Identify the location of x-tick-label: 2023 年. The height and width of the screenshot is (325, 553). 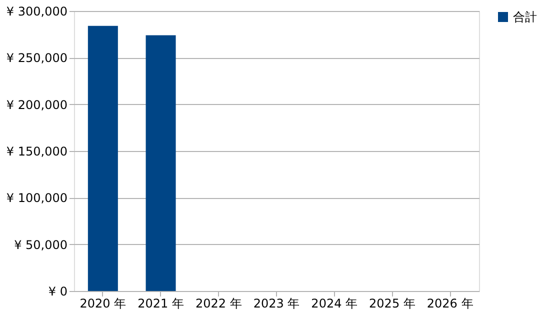
(276, 303).